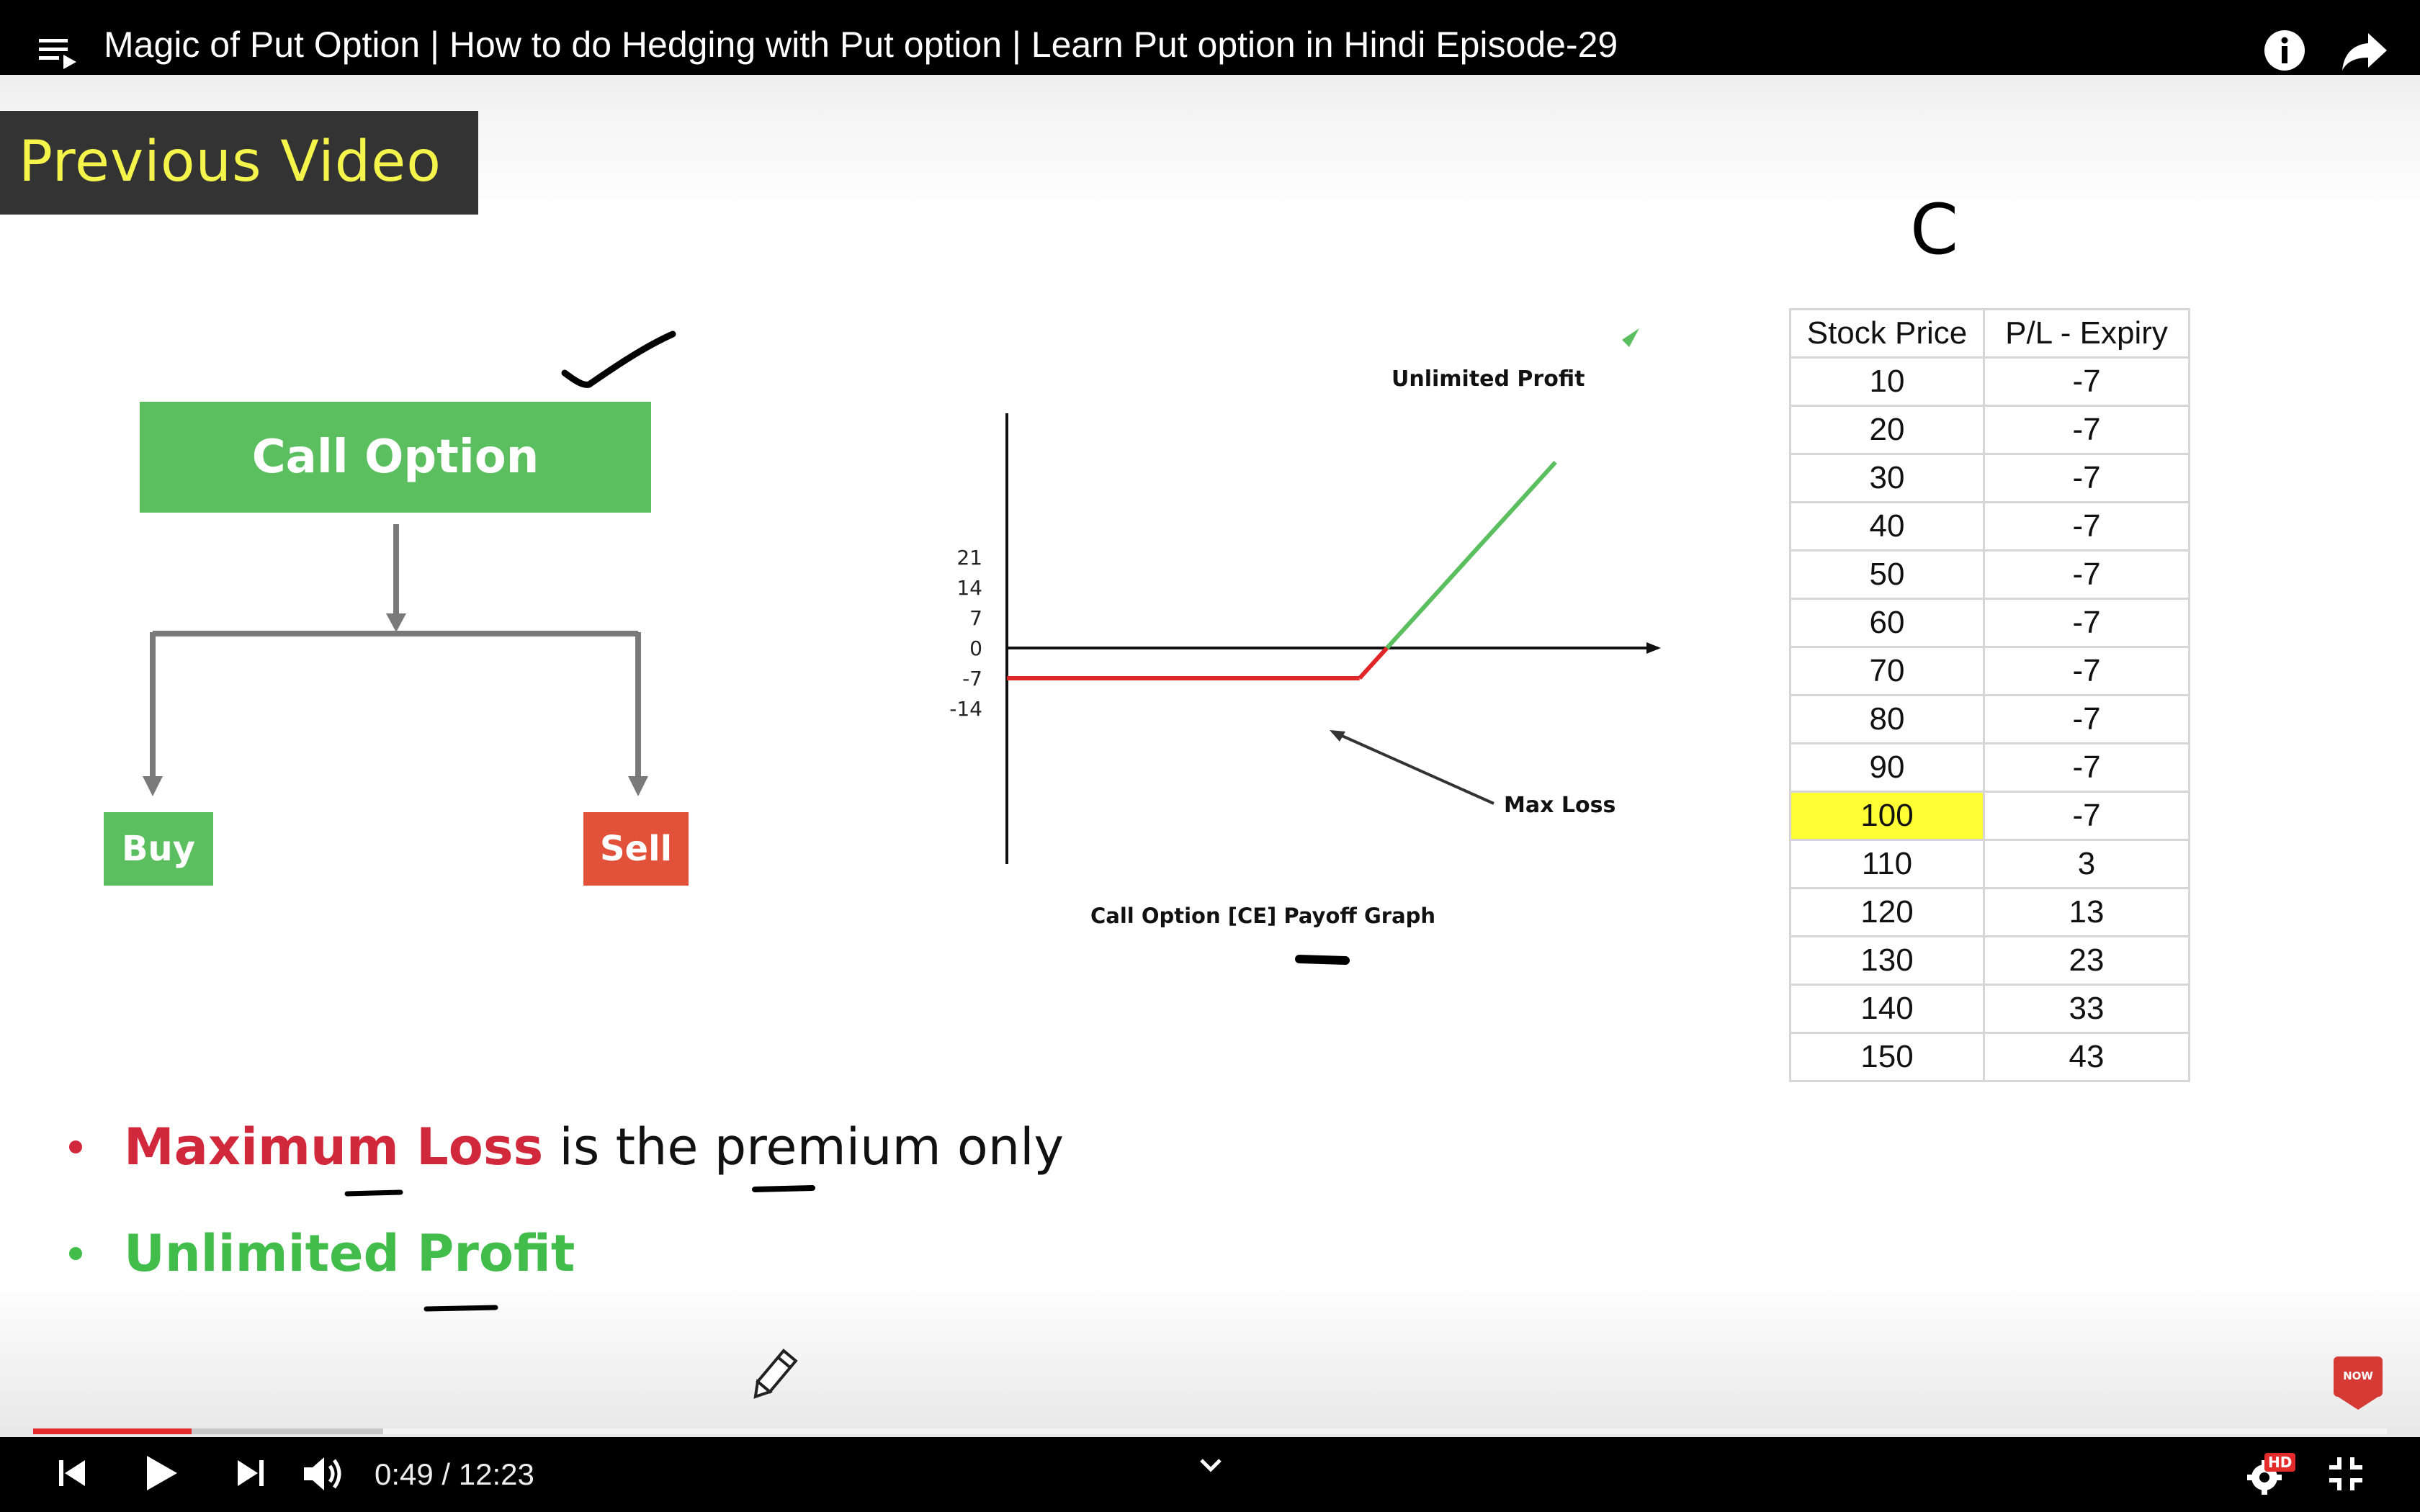  What do you see at coordinates (1887, 767) in the screenshot?
I see `cell-stock-price: 90` at bounding box center [1887, 767].